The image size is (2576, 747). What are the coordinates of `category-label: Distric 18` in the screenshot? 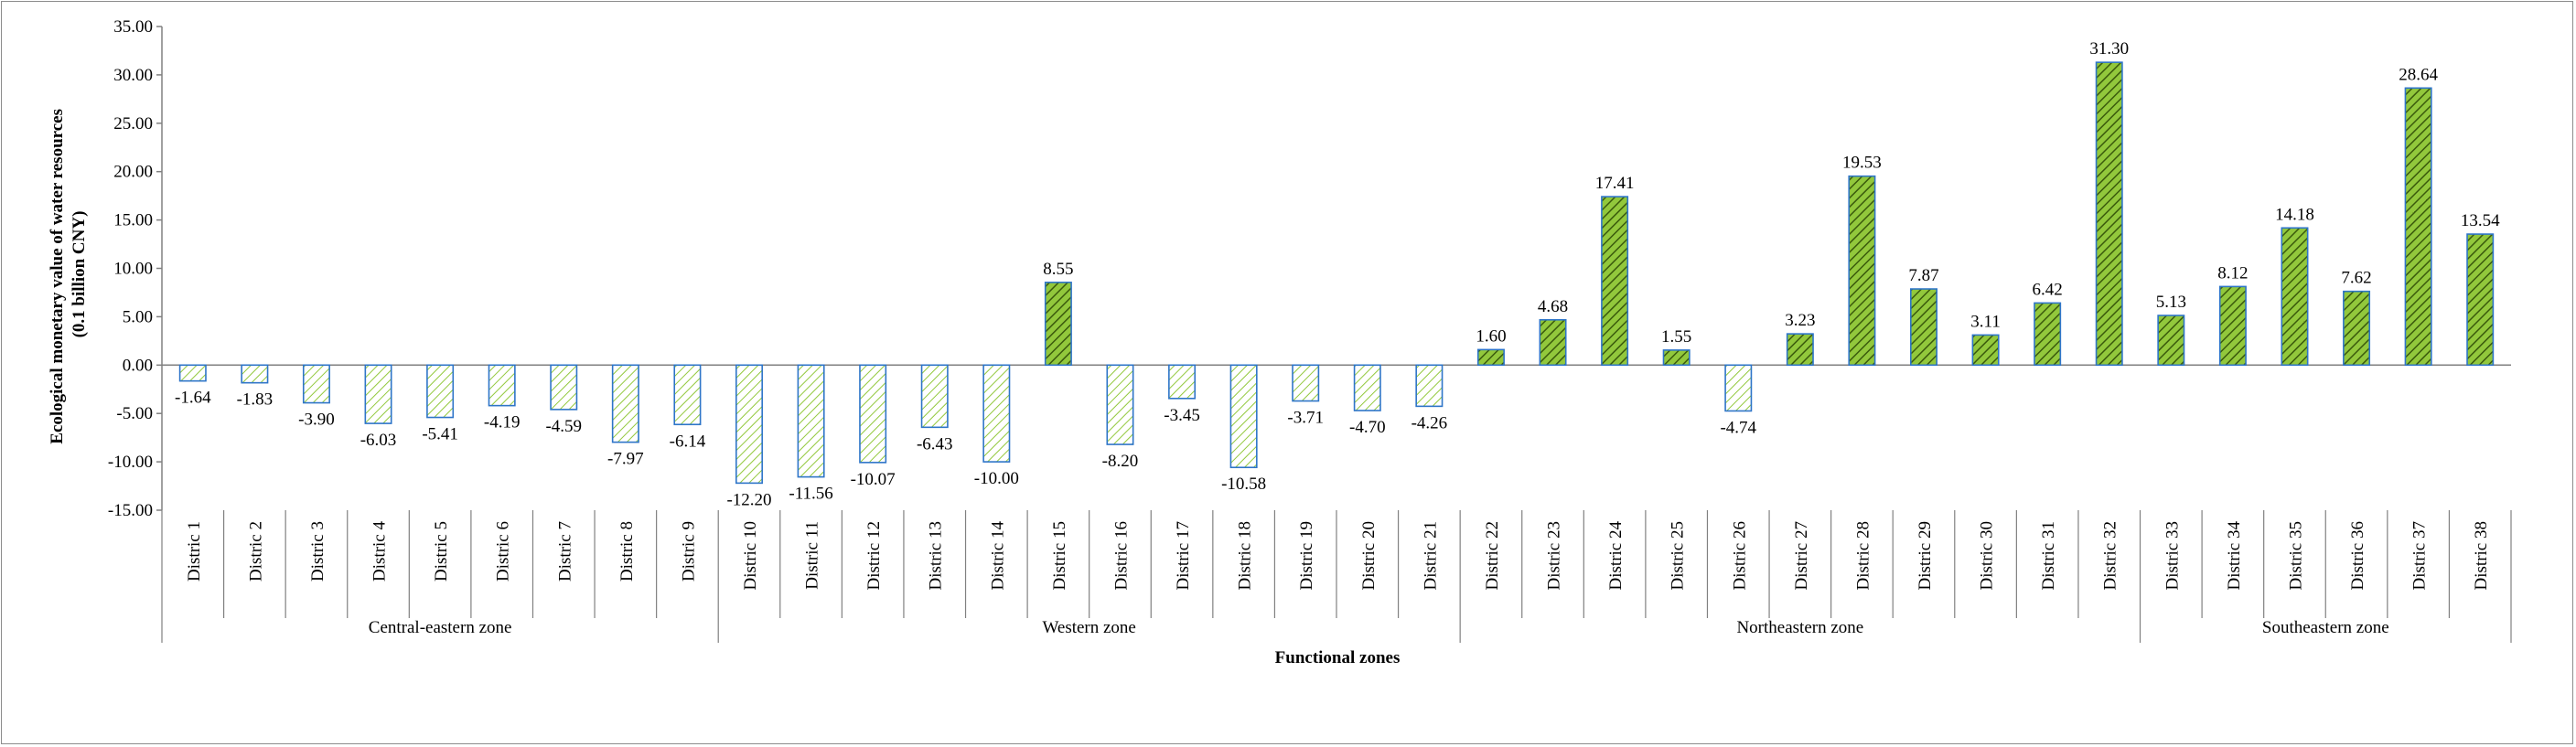 It's located at (1245, 555).